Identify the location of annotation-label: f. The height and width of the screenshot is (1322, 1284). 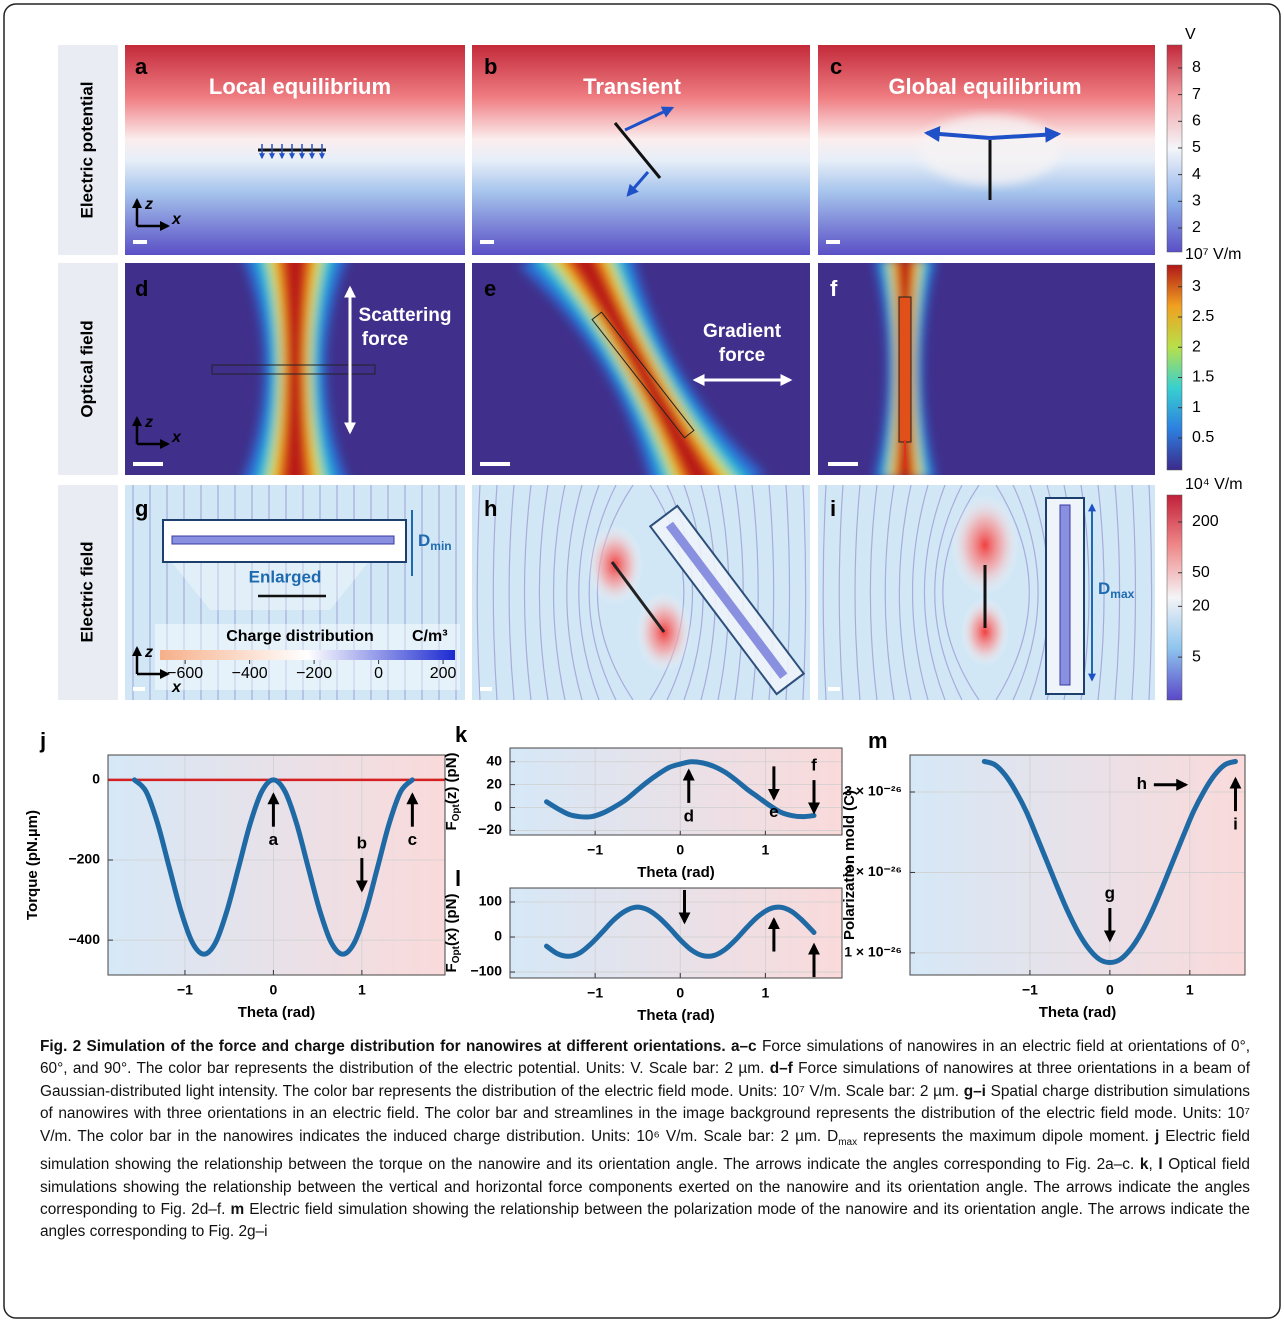
(814, 765).